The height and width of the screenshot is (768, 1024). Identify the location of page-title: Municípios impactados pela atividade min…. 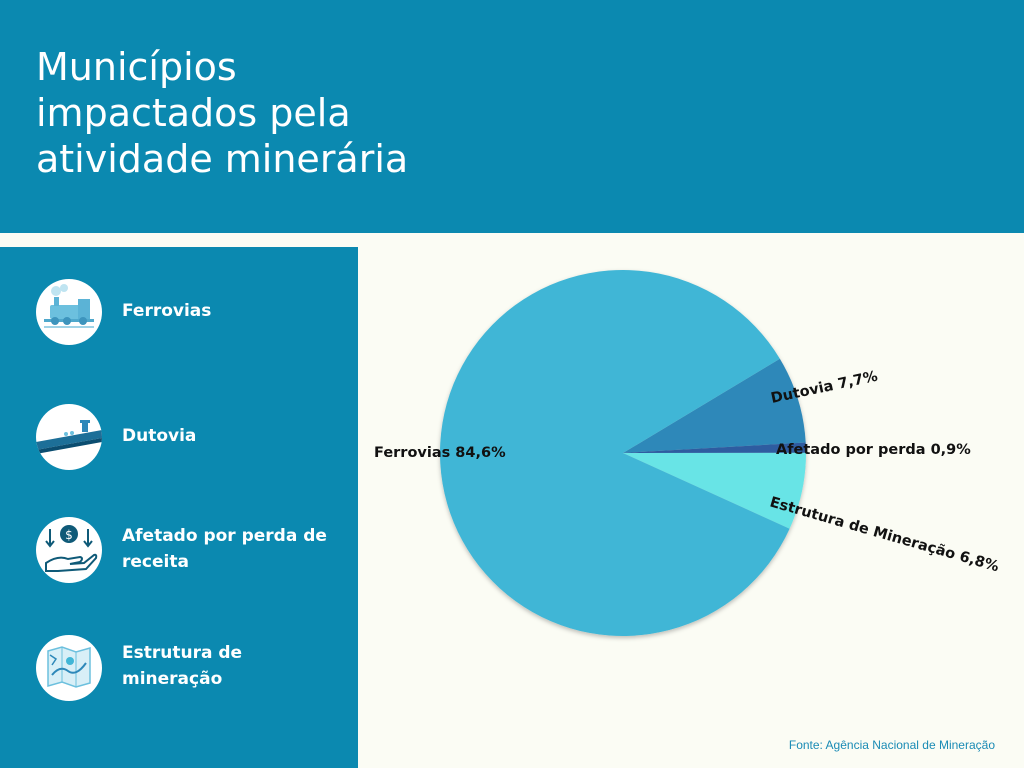
(246, 113).